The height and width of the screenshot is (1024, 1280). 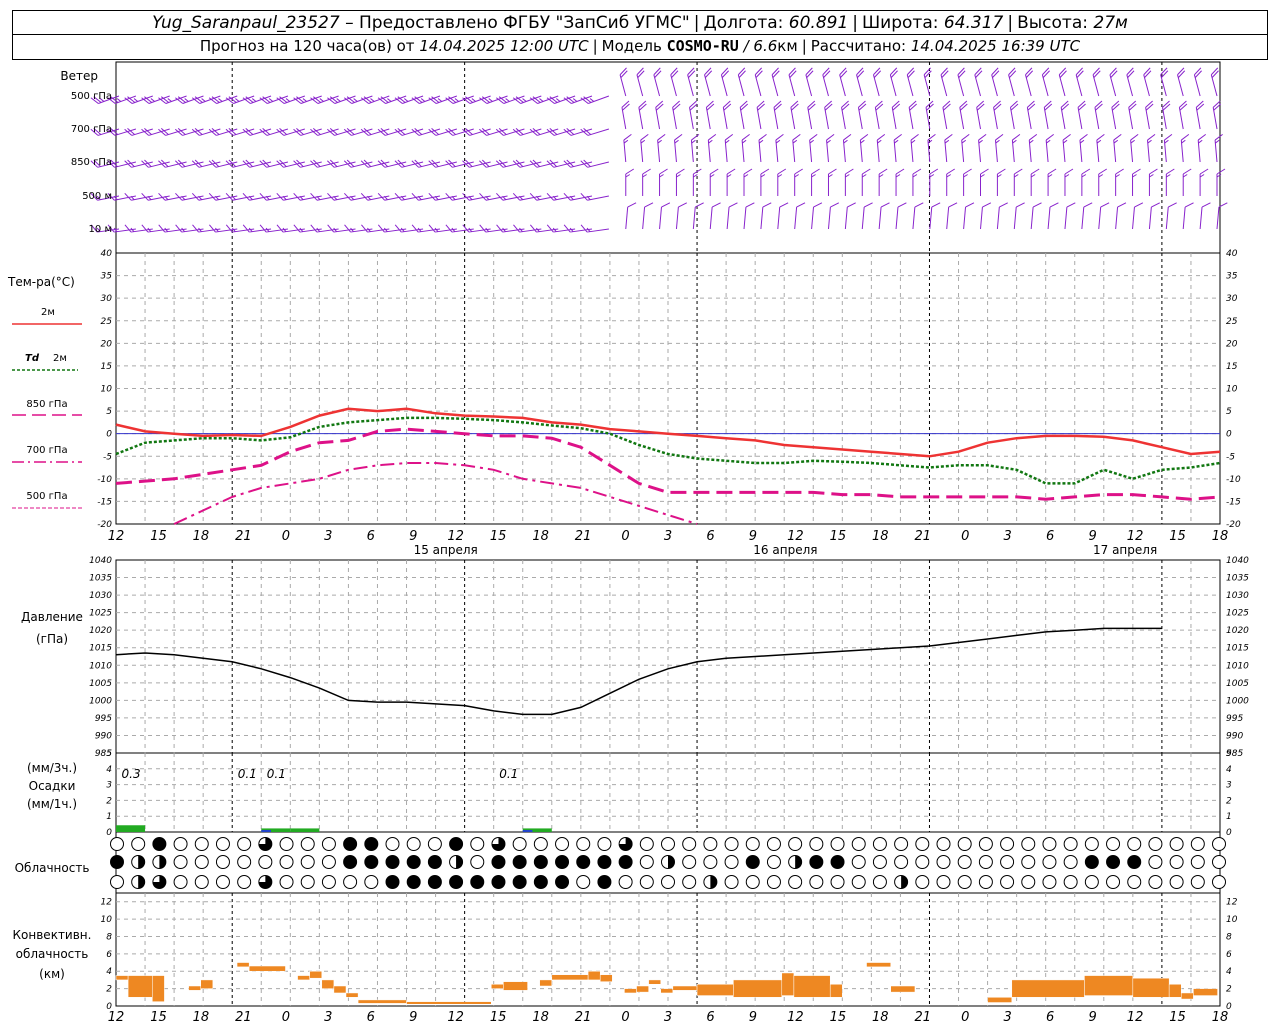 I want to click on conv-xtick: 3, so click(x=328, y=1017).